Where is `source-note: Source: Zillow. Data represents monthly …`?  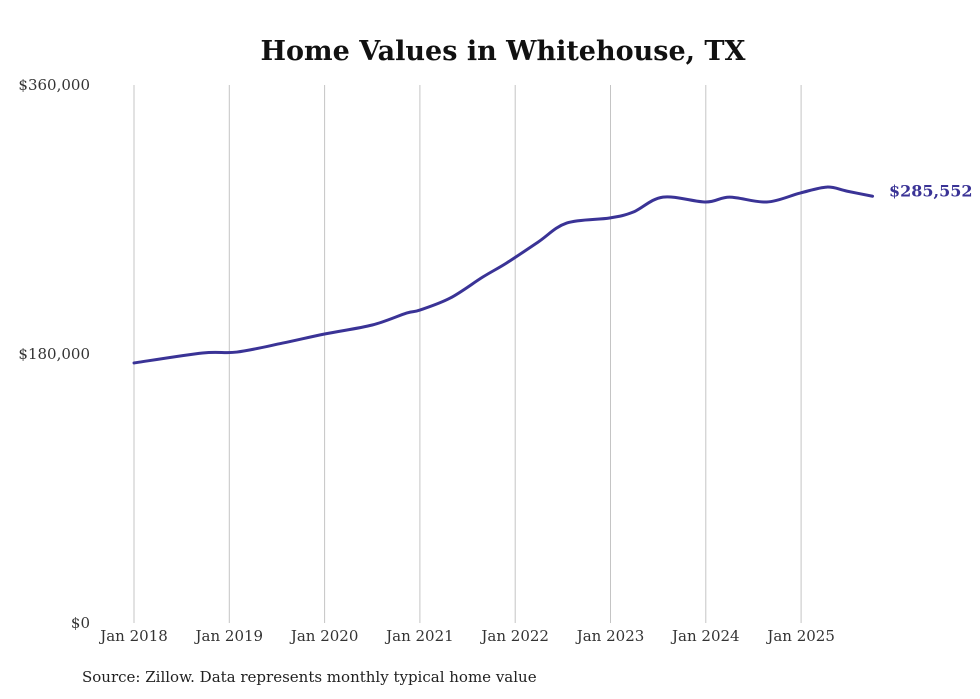
source-note: Source: Zillow. Data represents monthly … is located at coordinates (309, 677).